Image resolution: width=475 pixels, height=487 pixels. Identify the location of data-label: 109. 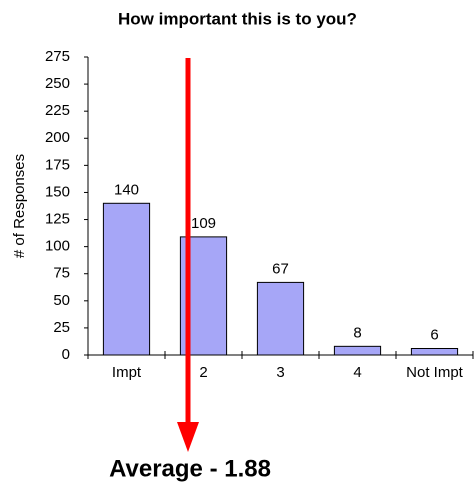
(203, 223).